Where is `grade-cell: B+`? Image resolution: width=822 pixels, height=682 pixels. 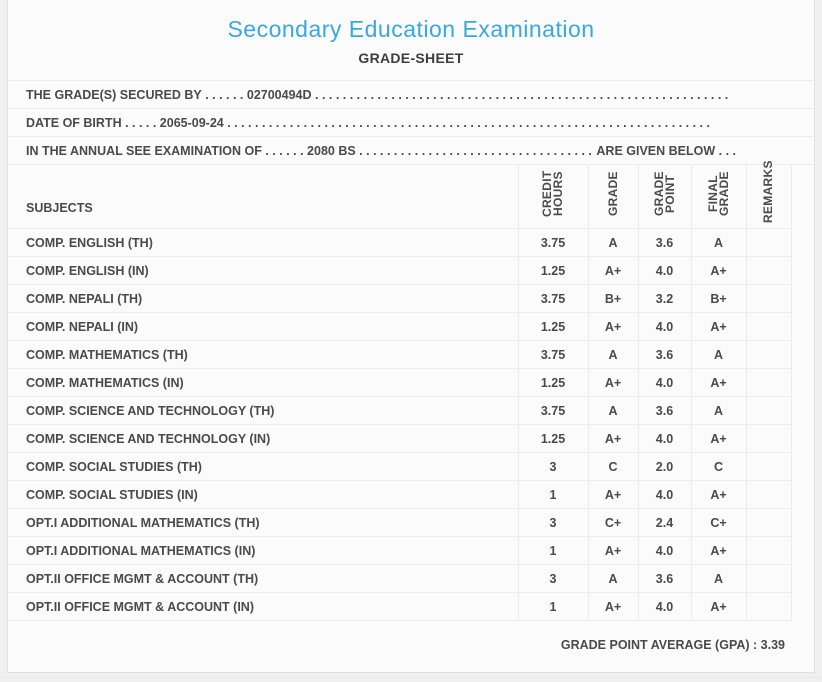 grade-cell: B+ is located at coordinates (612, 298).